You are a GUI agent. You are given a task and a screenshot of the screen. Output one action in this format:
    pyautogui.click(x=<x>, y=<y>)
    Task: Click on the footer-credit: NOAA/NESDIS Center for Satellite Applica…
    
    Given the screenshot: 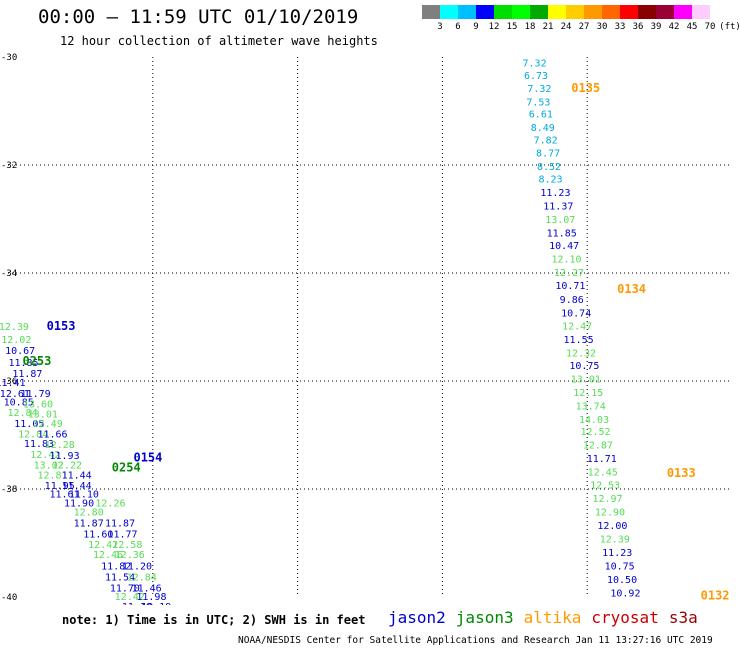 What is the action you would take?
    pyautogui.click(x=475, y=640)
    